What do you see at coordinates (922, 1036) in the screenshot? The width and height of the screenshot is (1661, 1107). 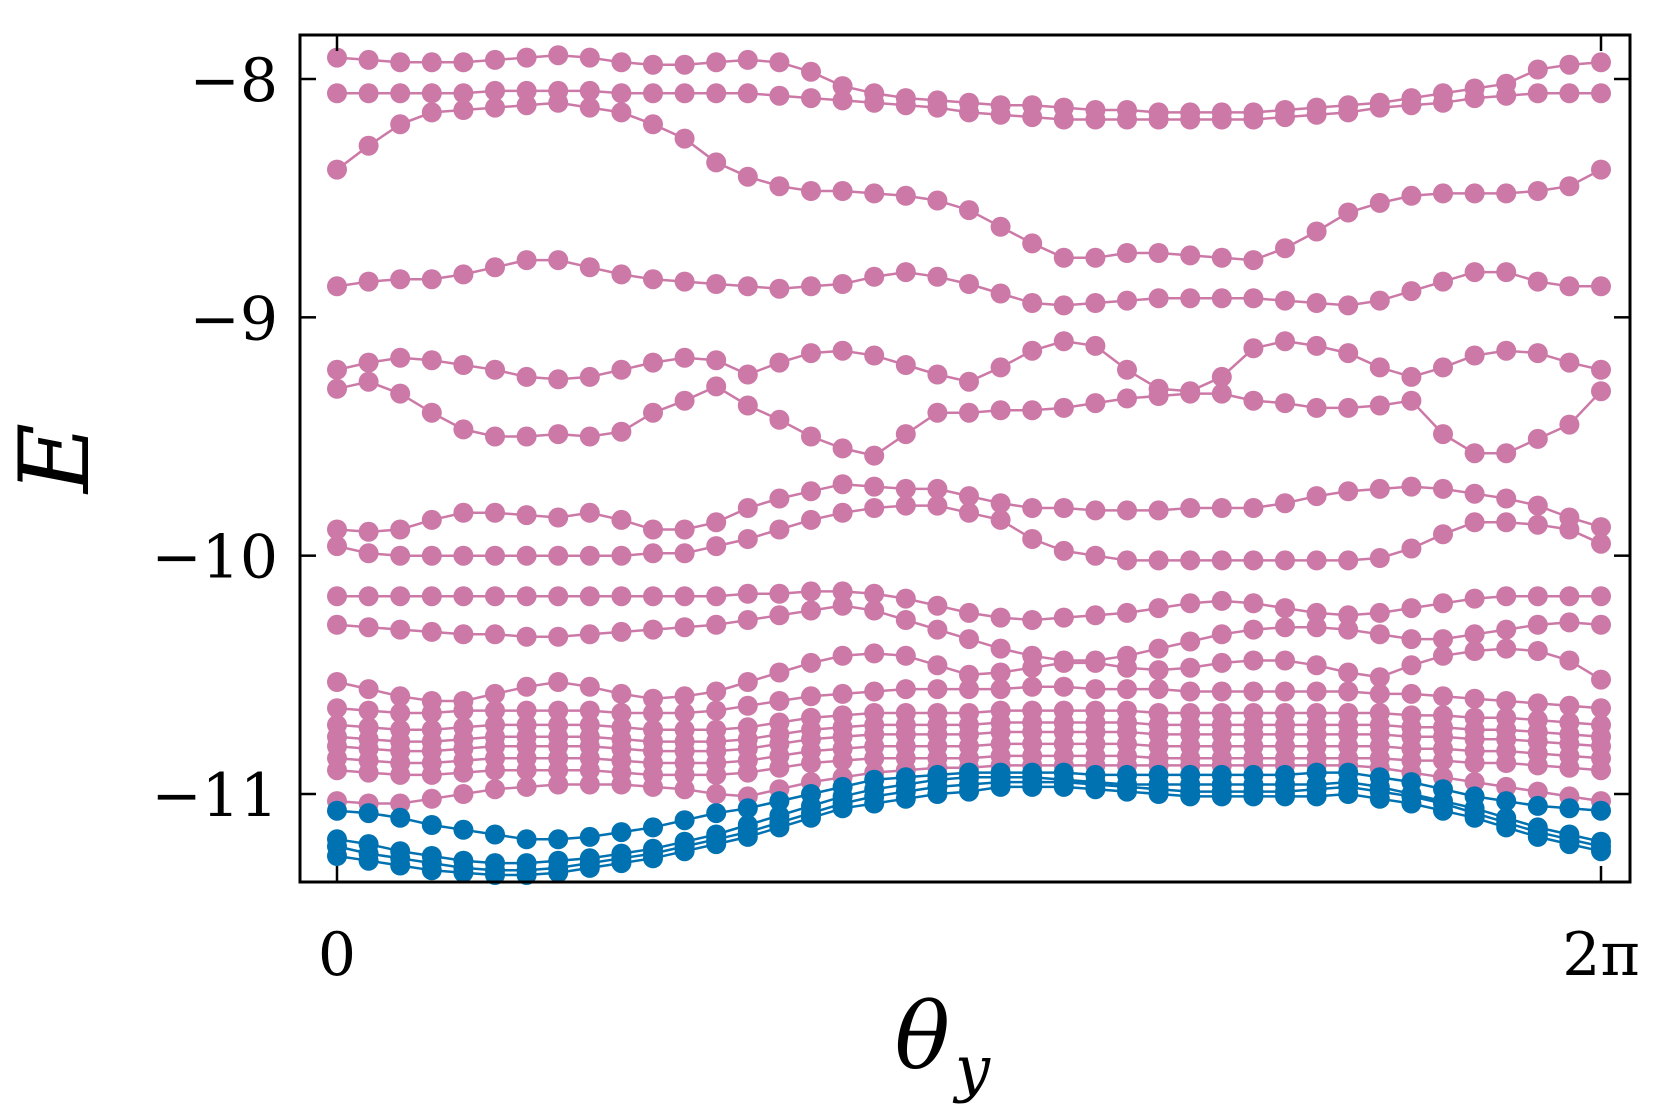 I see `x-axis-label: θ` at bounding box center [922, 1036].